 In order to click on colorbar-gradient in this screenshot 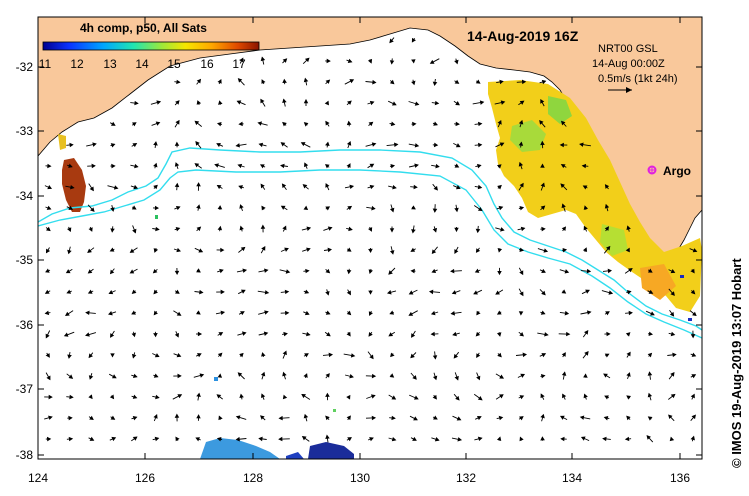, I will do `click(151, 46)`.